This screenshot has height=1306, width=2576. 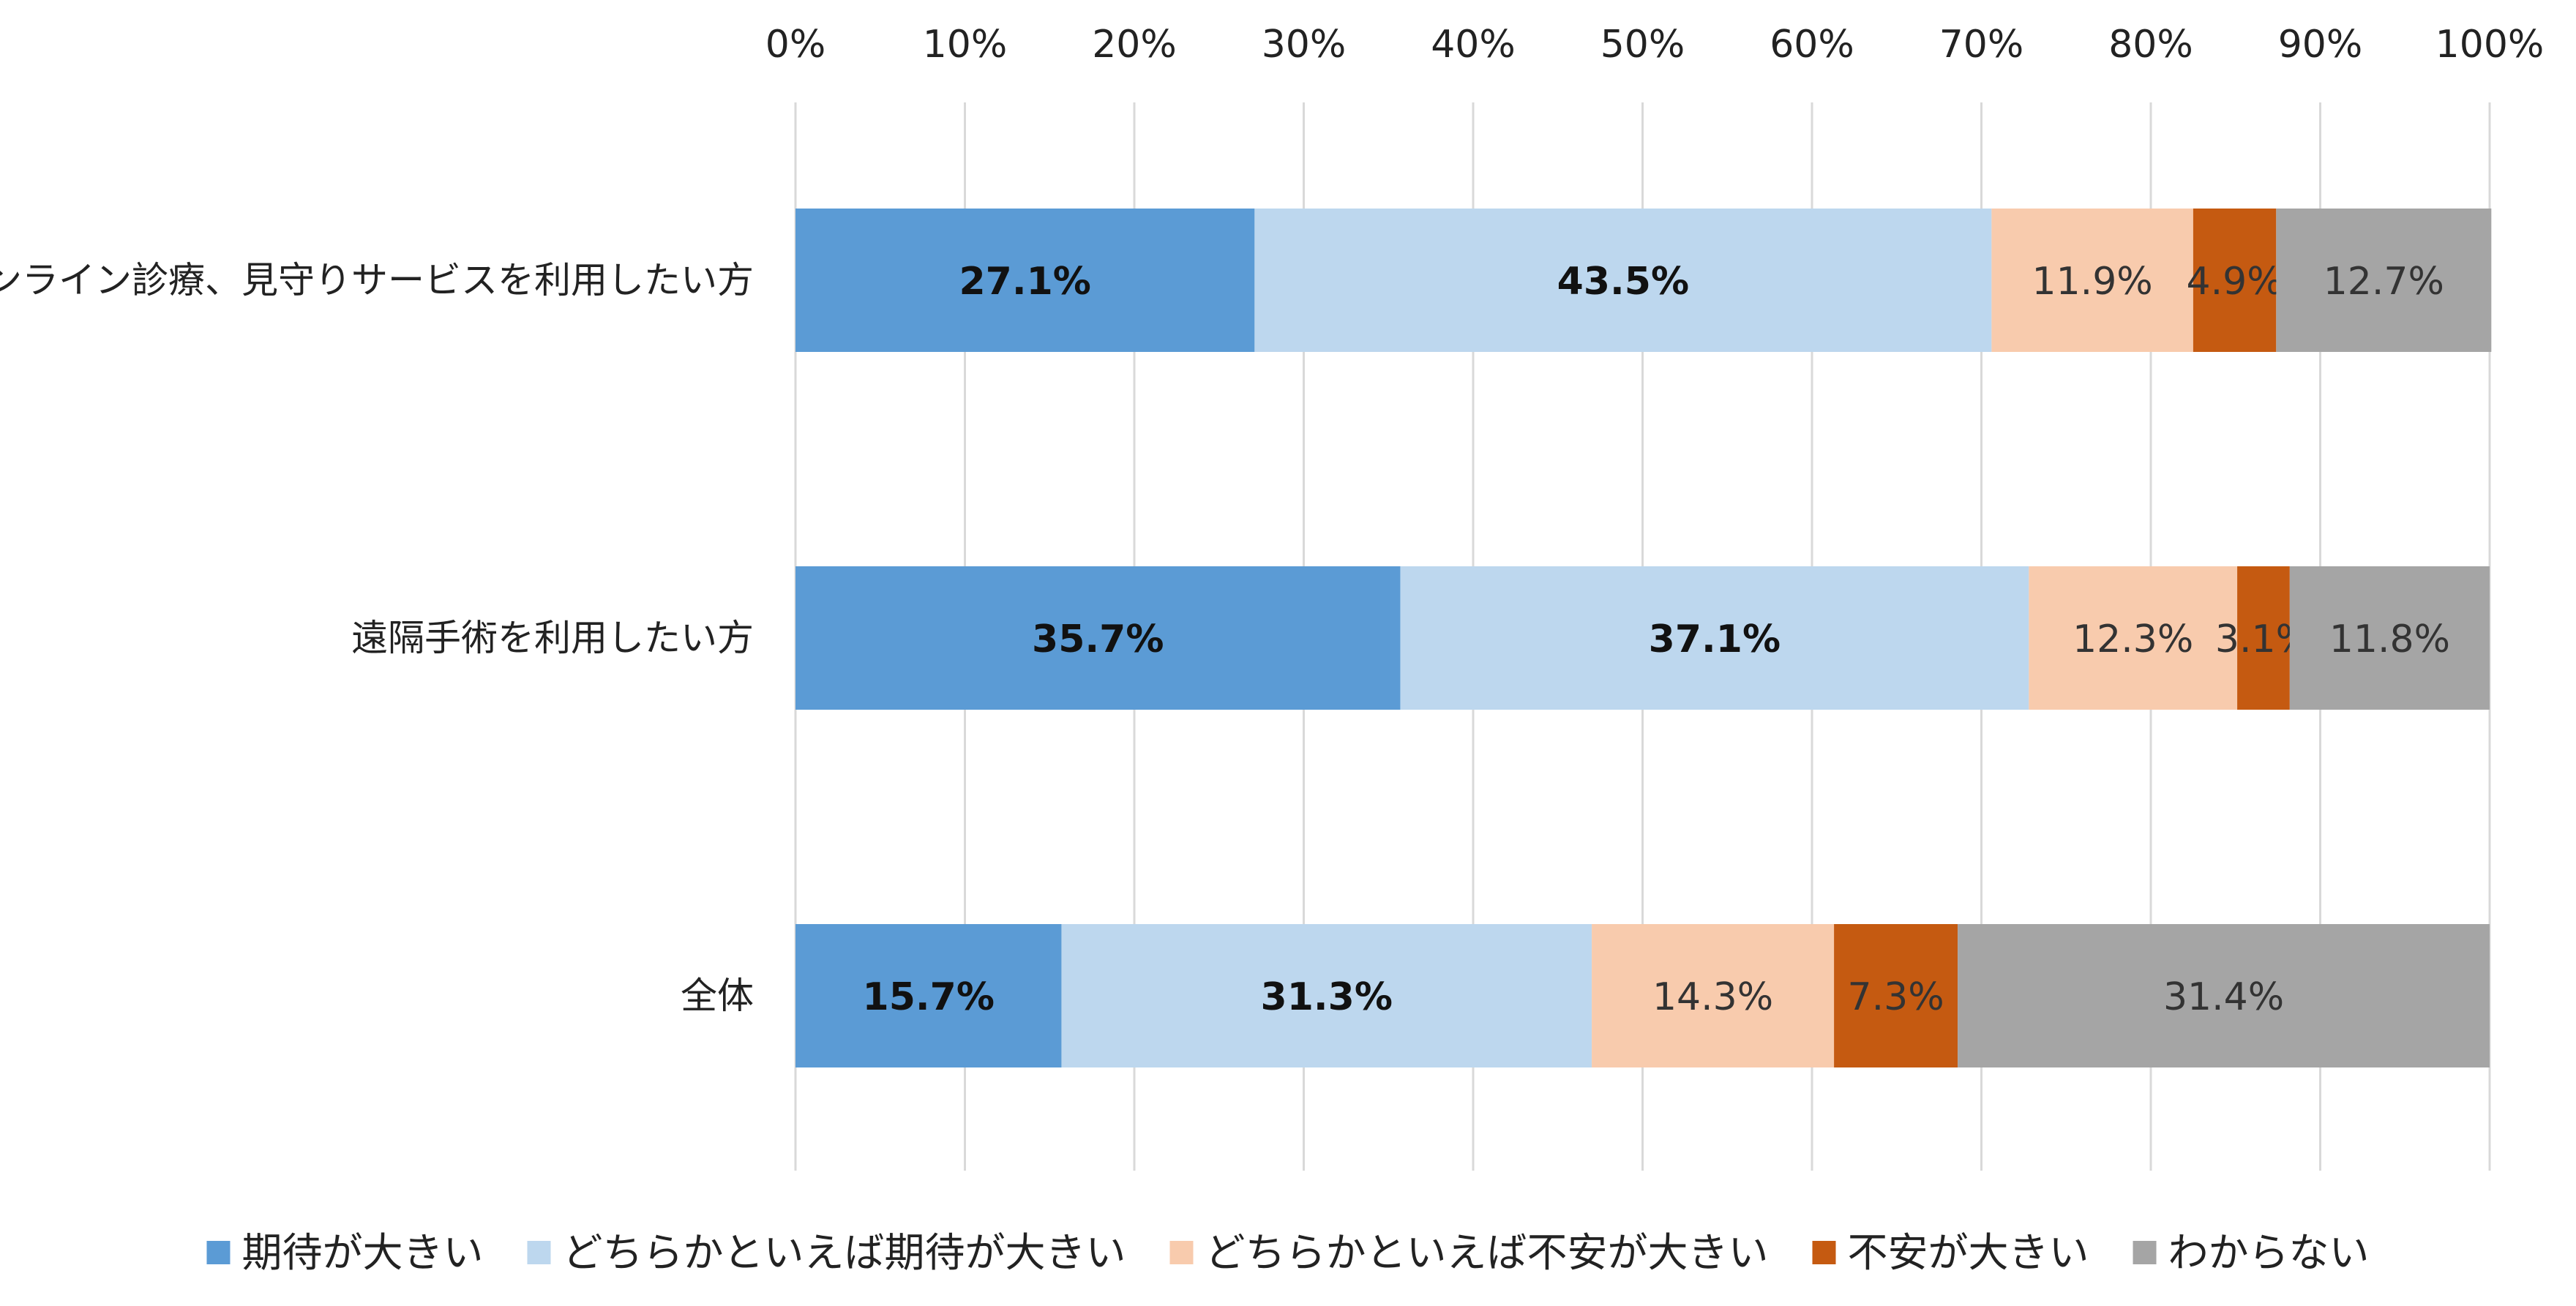 I want to click on legend-item: どちらかといえば不安が大きい, so click(x=1469, y=1252).